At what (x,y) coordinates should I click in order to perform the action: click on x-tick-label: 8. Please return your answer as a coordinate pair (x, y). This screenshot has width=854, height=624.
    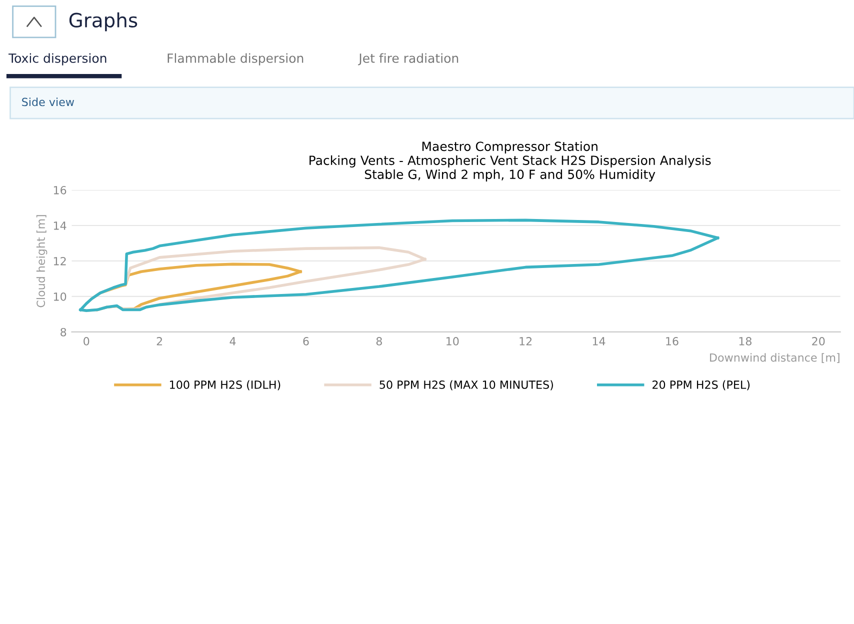
    Looking at the image, I should click on (379, 341).